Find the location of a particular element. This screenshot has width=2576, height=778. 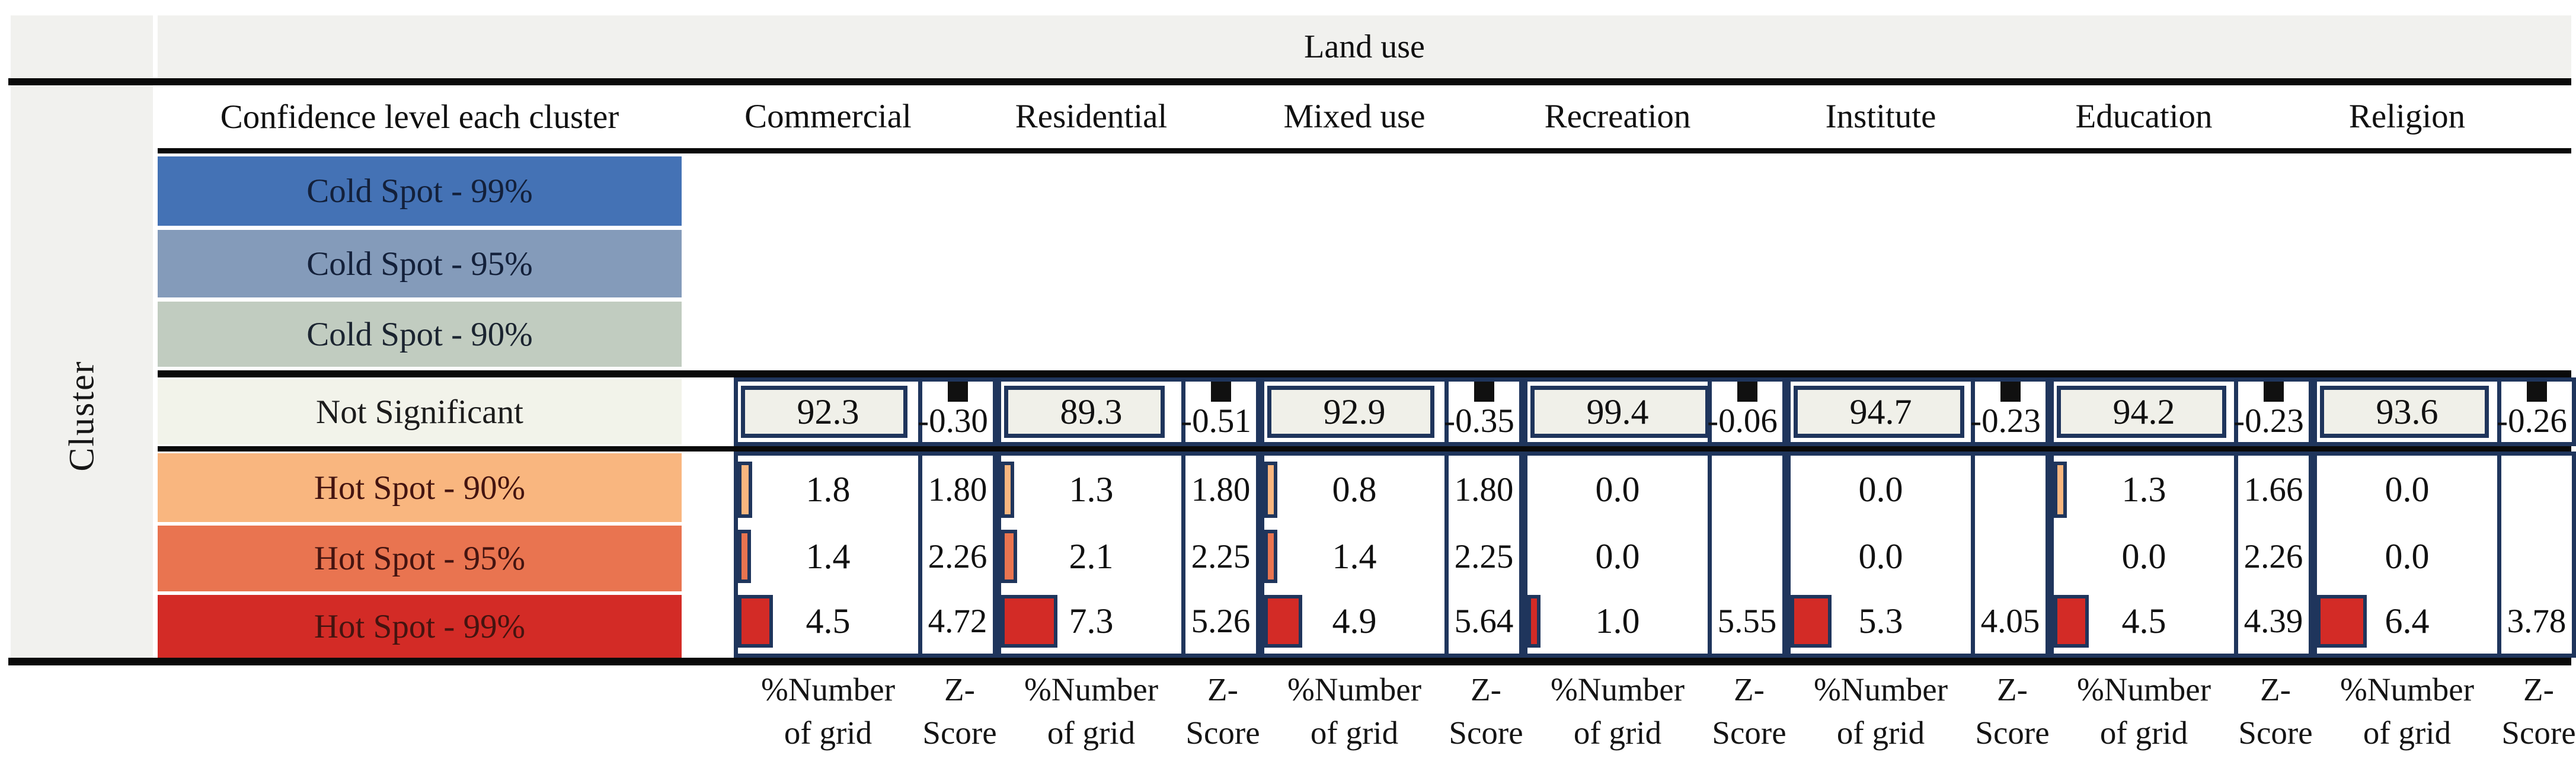

pct-value-hot_95-residential: 2.1 is located at coordinates (1091, 556).